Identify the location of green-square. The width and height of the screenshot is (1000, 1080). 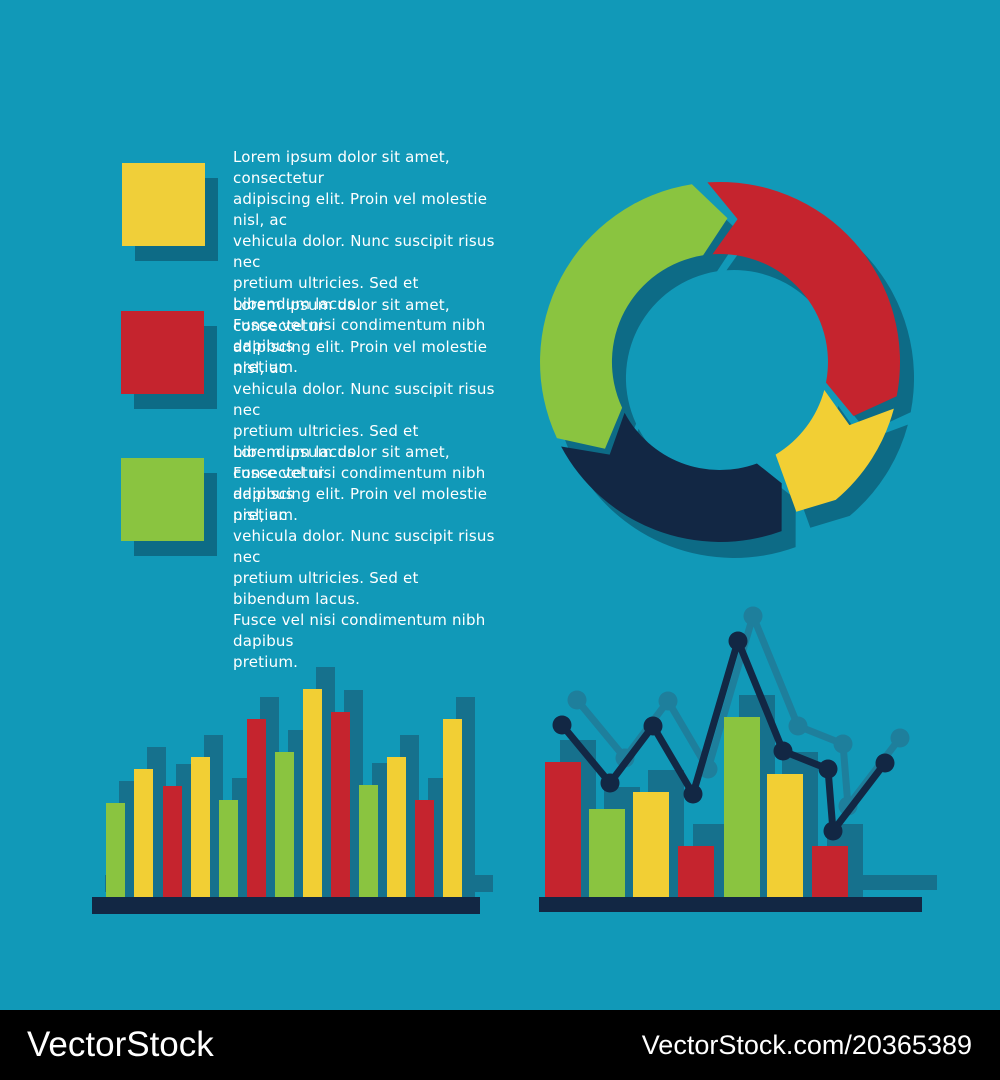
(162, 499).